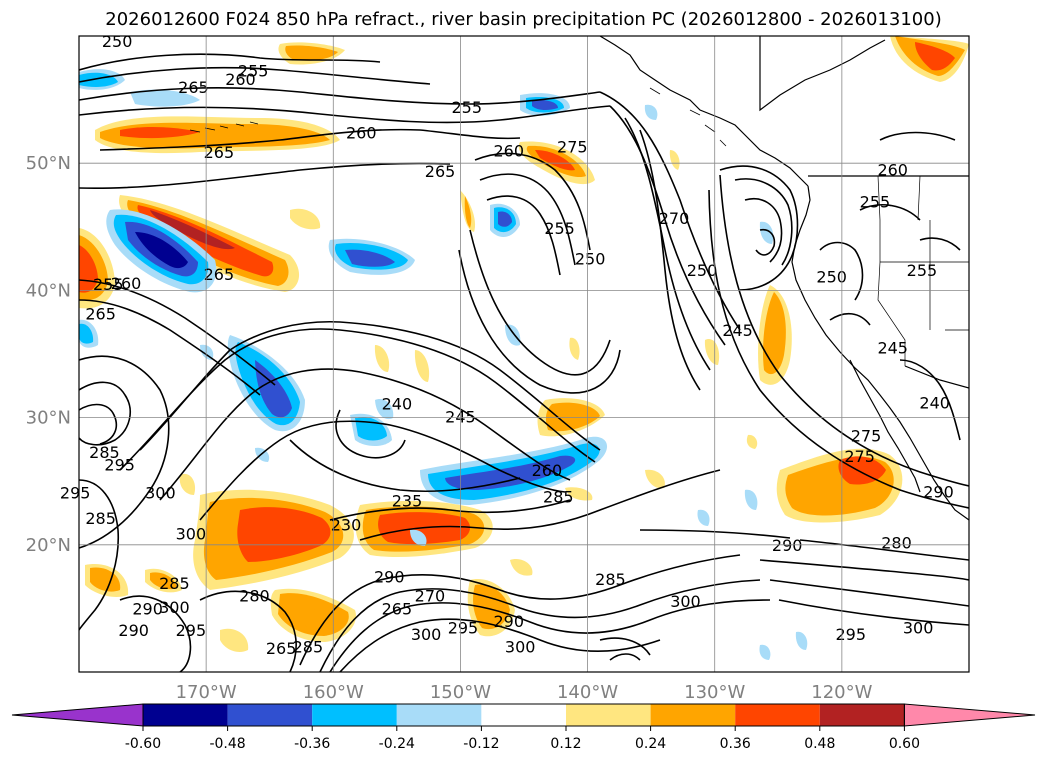 The image size is (1047, 765). I want to click on colorbar-tick-label: 0.36, so click(735, 744).